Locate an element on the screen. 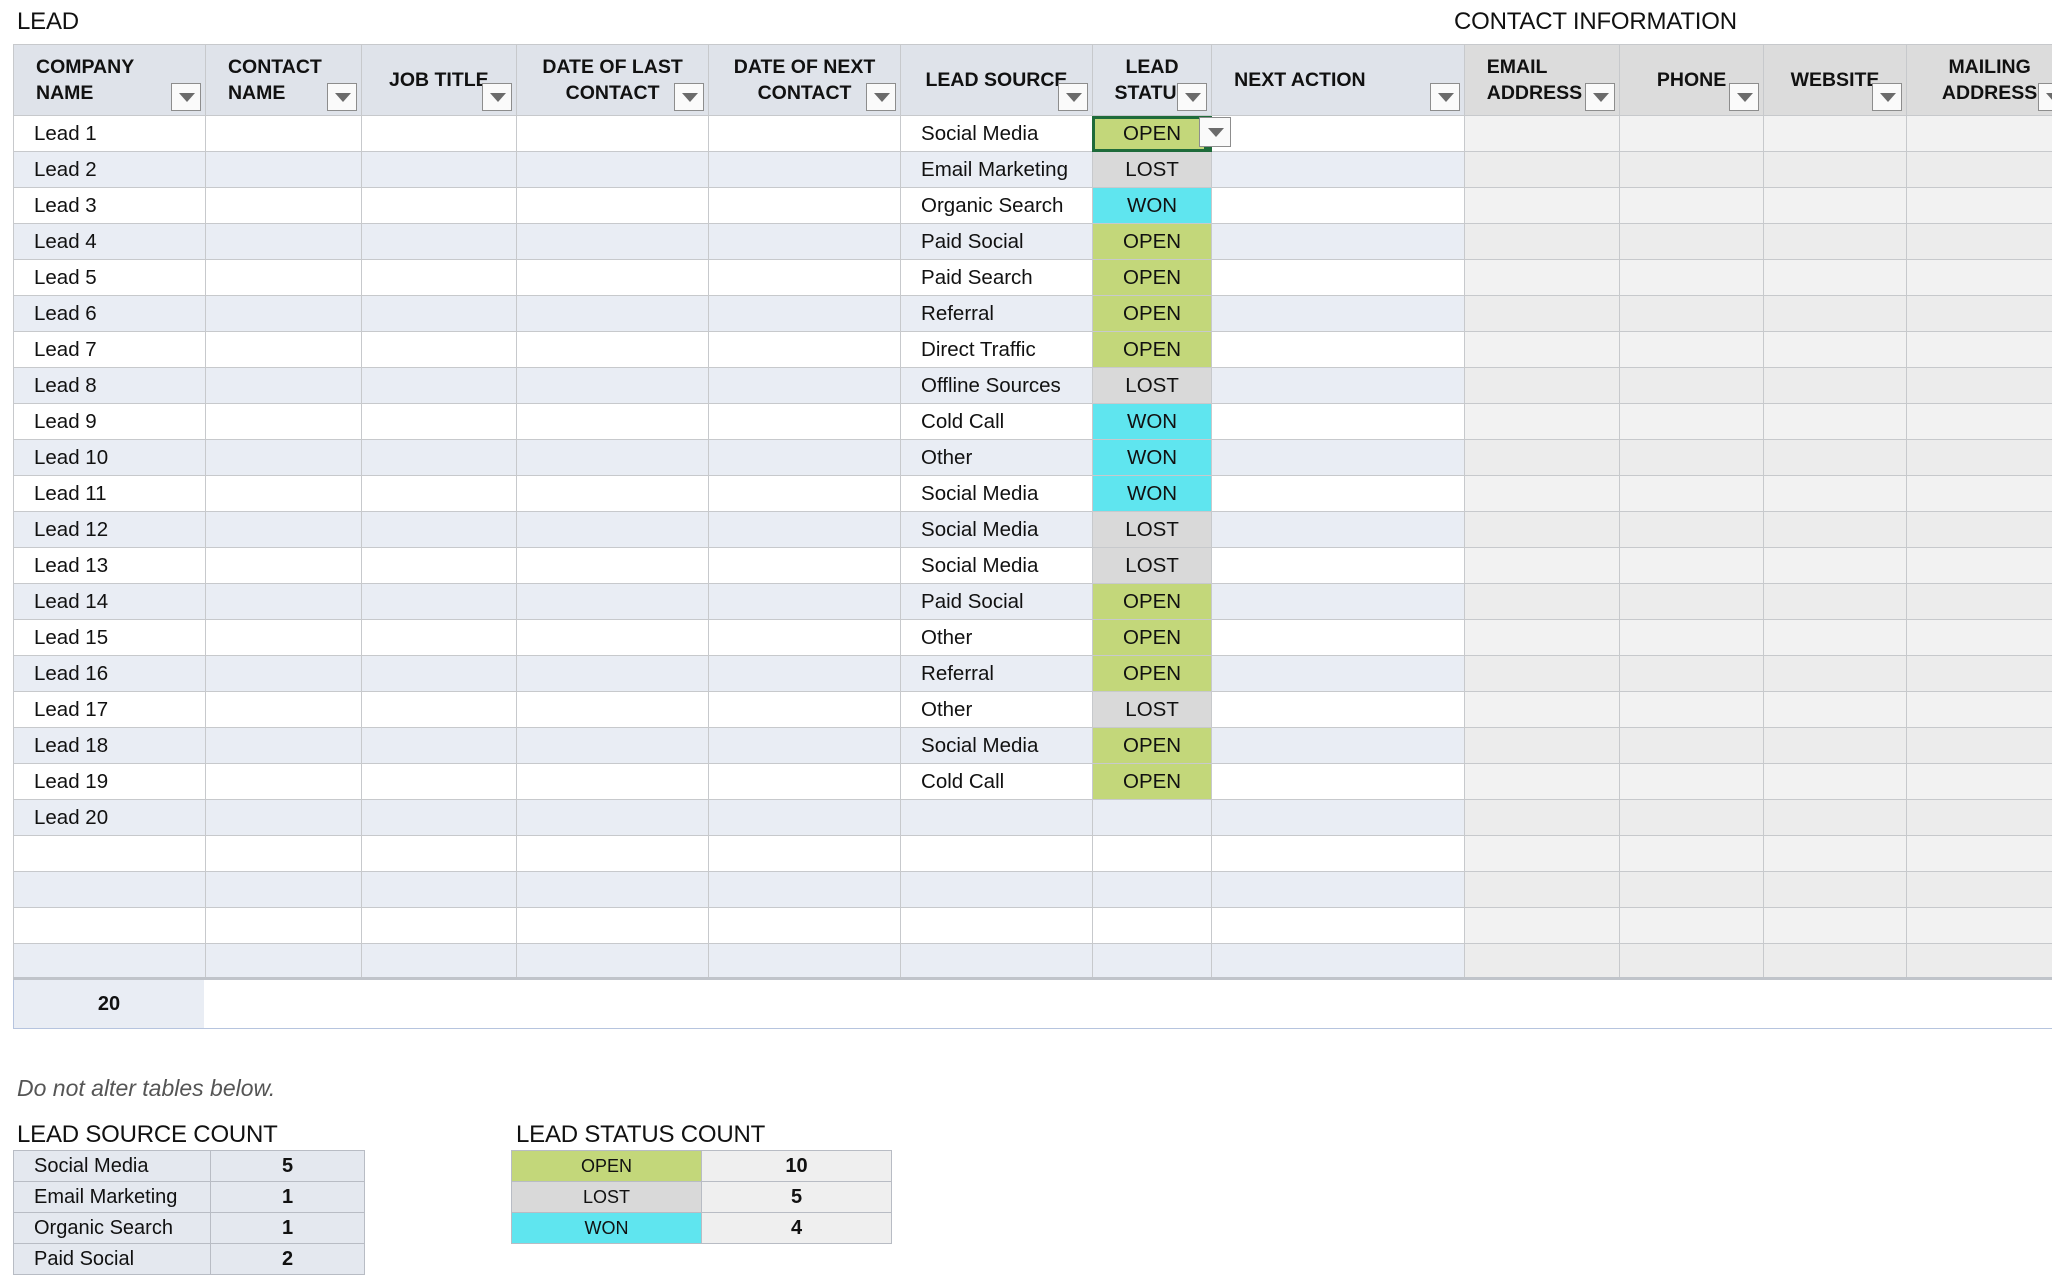  cell-company-name: Lead 5 is located at coordinates (109, 277).